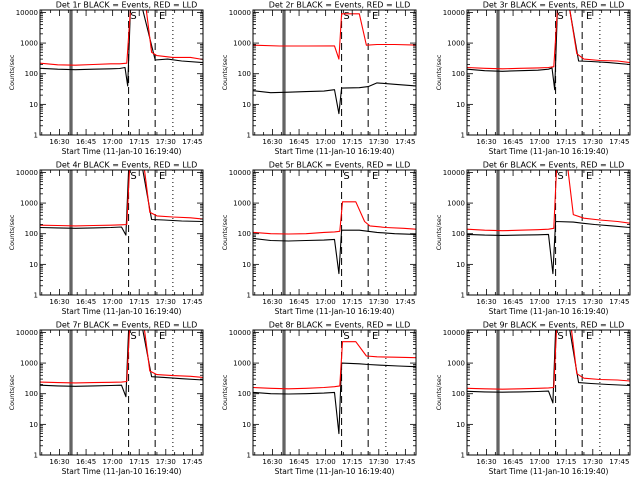 The width and height of the screenshot is (640, 480). What do you see at coordinates (127, 5) in the screenshot?
I see `panel-title: Det 1r BLACK = Events, RED = LLD` at bounding box center [127, 5].